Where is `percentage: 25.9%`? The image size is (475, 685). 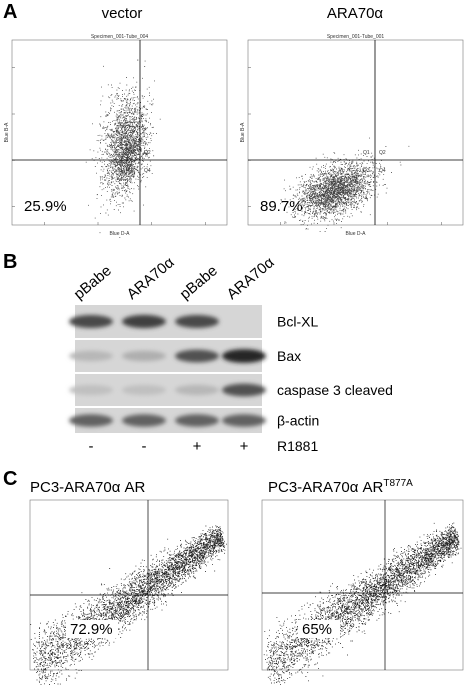 percentage: 25.9% is located at coordinates (45, 206).